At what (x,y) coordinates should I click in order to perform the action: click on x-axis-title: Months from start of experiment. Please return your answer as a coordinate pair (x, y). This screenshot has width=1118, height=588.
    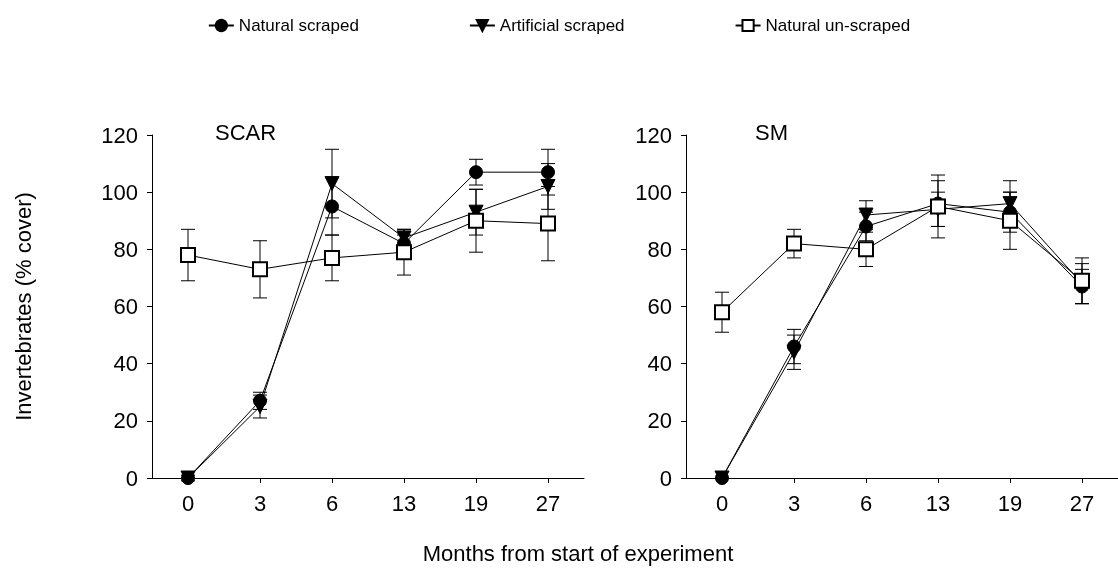
    Looking at the image, I should click on (578, 553).